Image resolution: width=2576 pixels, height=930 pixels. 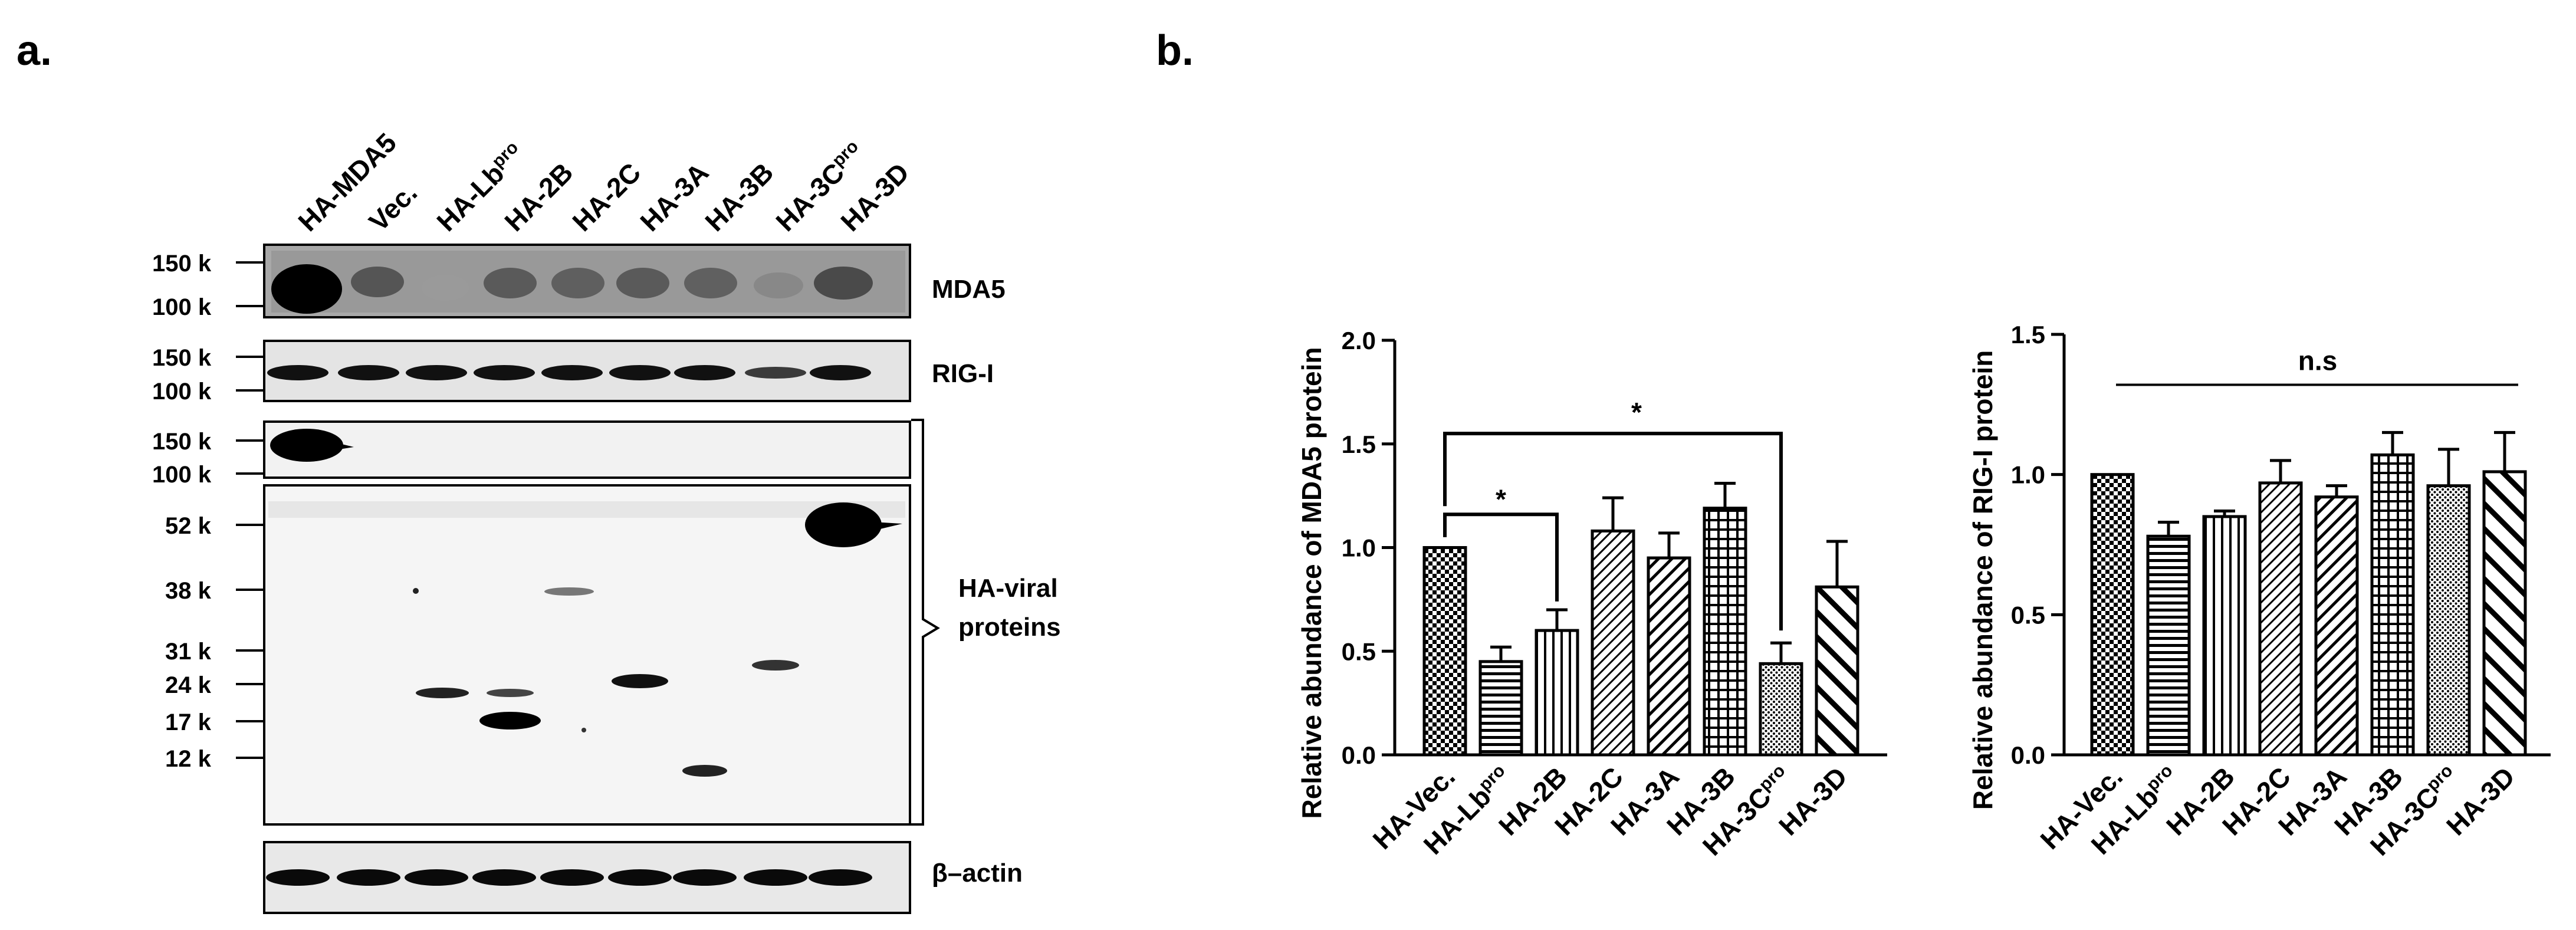 I want to click on lane-label: HA-2B, so click(x=538, y=197).